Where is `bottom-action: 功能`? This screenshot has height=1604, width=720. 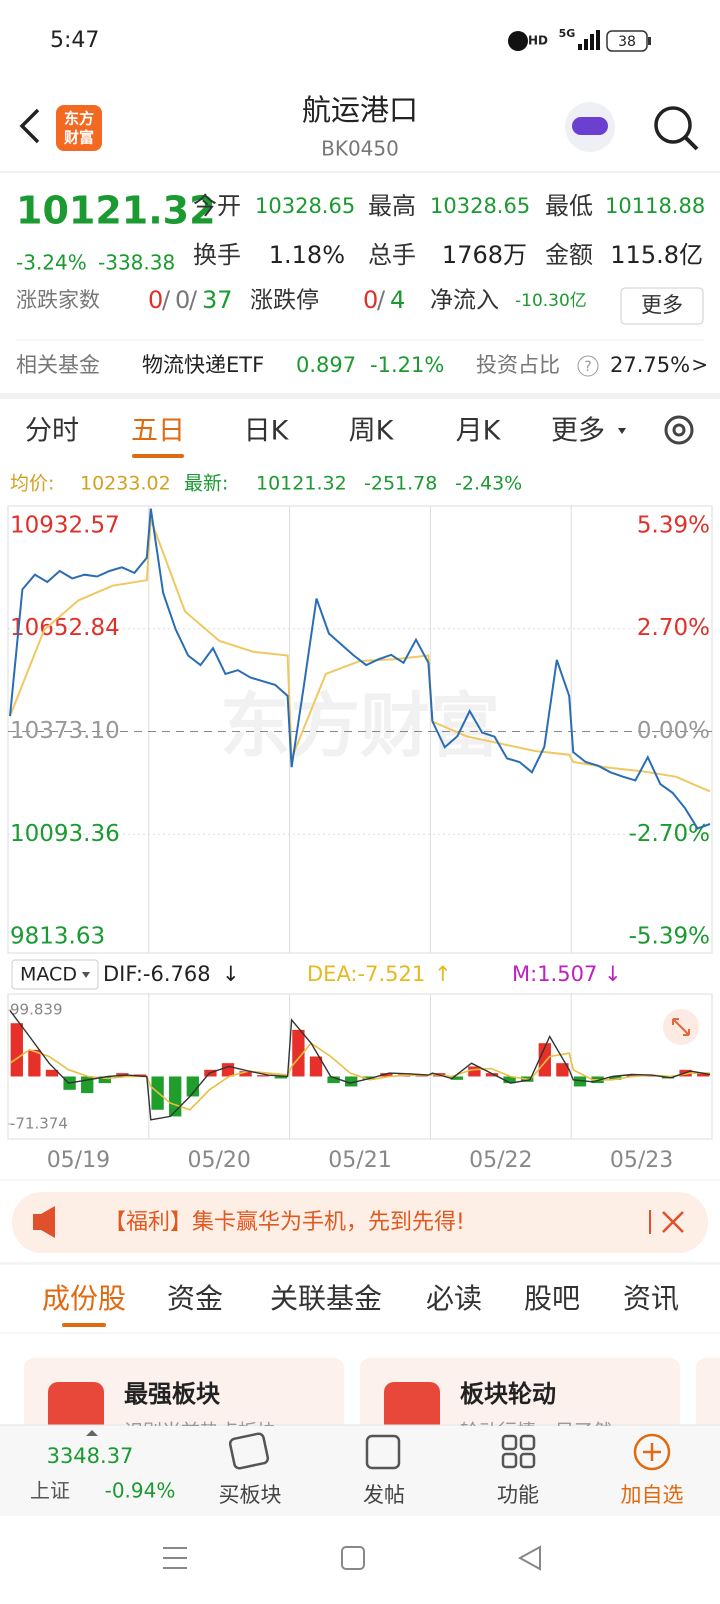 bottom-action: 功能 is located at coordinates (518, 1495).